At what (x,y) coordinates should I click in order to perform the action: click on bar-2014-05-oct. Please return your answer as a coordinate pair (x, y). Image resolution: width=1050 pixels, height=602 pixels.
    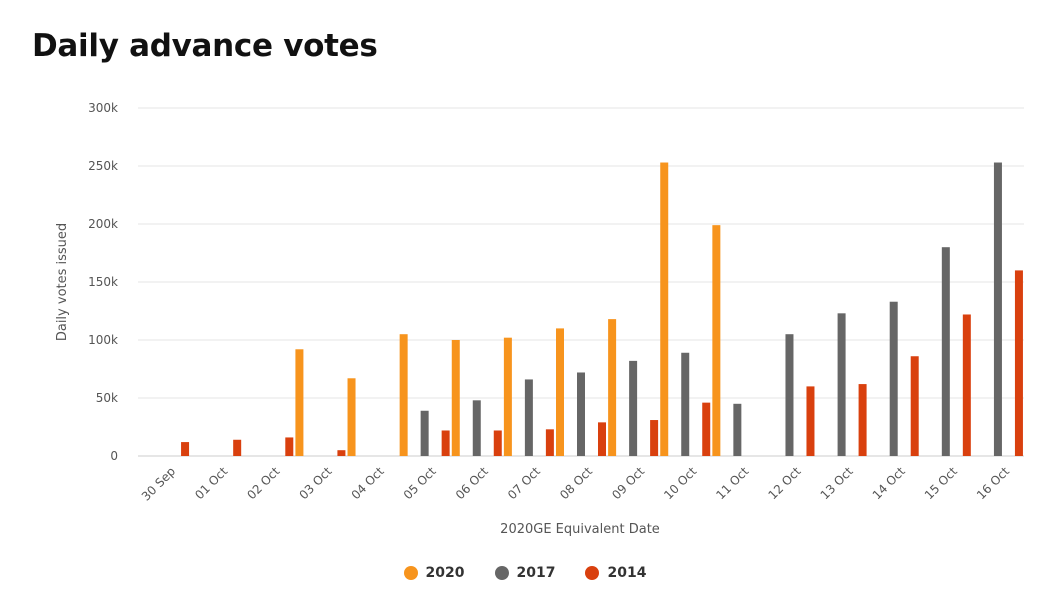
    Looking at the image, I should click on (445, 443).